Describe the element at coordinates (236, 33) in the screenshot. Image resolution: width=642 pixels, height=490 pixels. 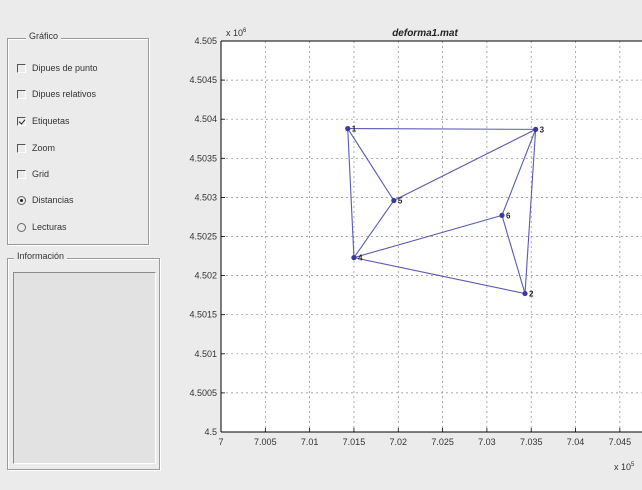
I see `y-exponent-label: x 106` at that location.